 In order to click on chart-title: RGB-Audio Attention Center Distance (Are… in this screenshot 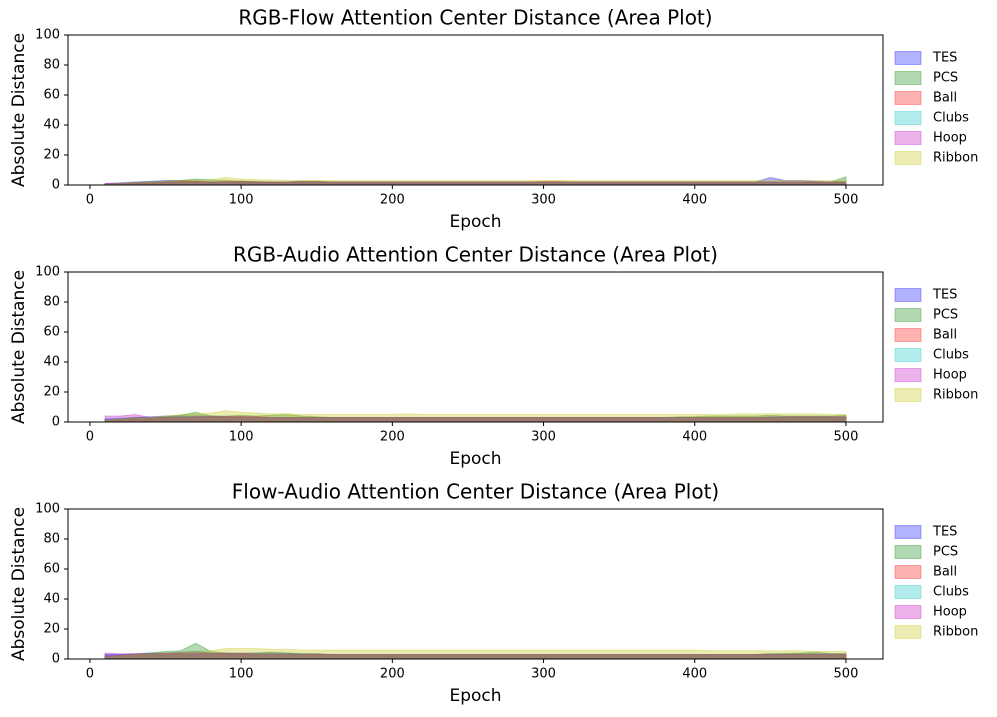, I will do `click(475, 255)`.